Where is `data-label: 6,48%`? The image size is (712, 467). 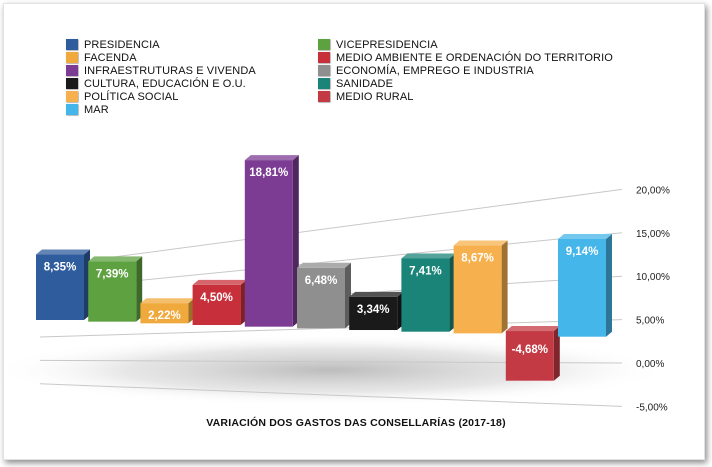
data-label: 6,48% is located at coordinates (321, 281).